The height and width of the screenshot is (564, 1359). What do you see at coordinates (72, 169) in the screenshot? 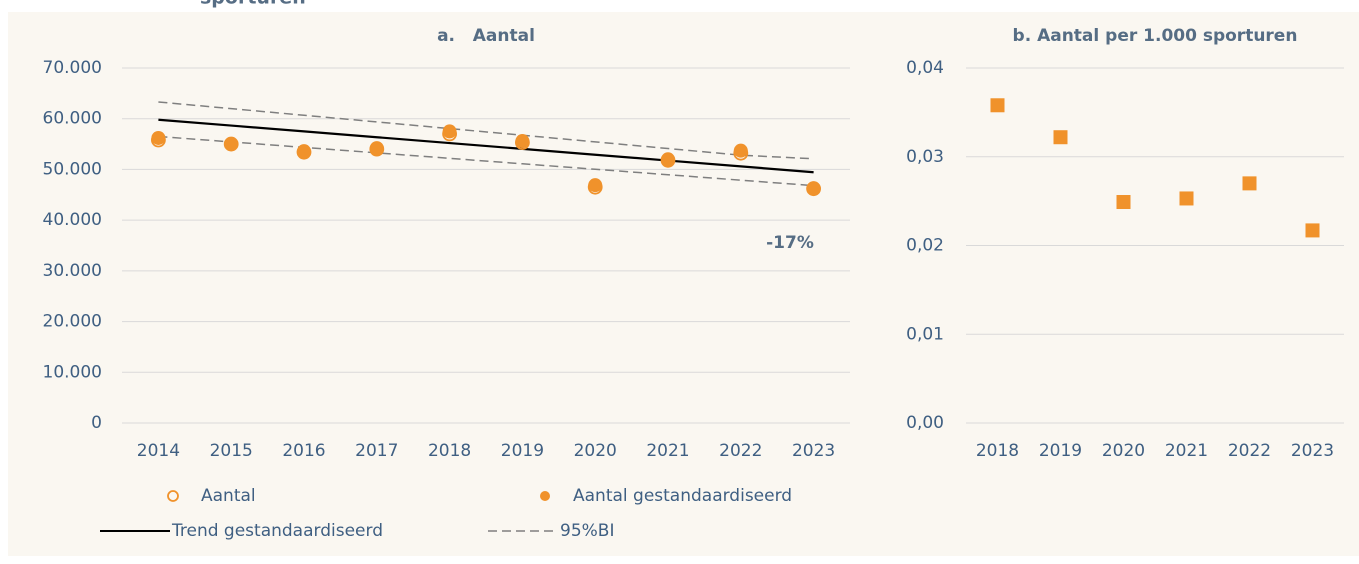
I see `y-tick-label: 50.000` at bounding box center [72, 169].